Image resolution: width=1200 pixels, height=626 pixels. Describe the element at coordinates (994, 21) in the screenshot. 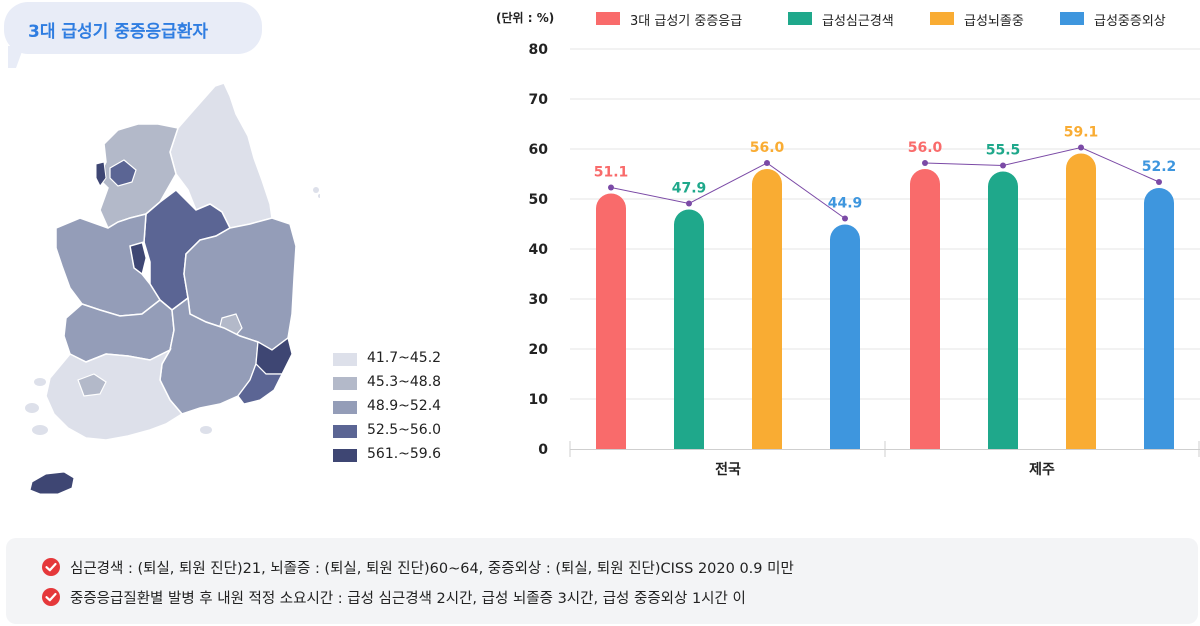

I see `chart-legend-label: 급성뇌졸중` at that location.